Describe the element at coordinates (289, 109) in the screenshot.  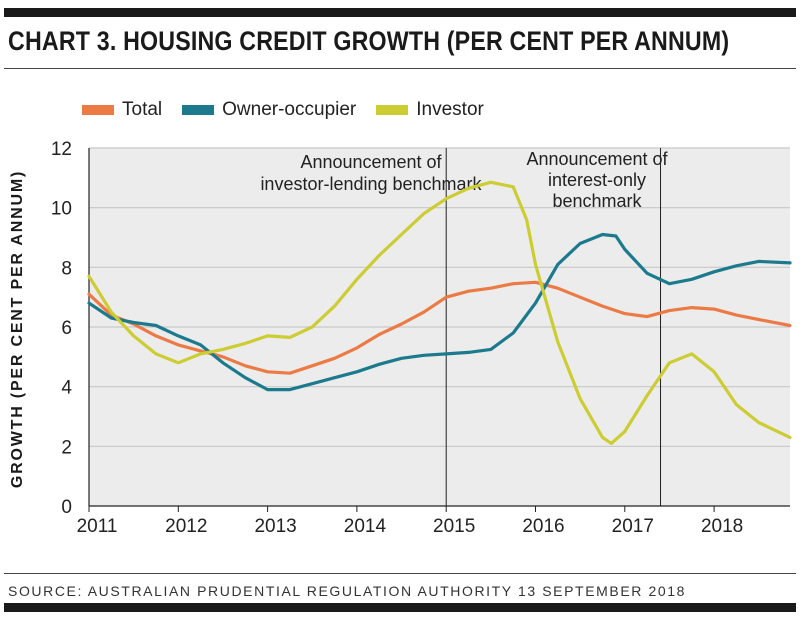
I see `legend-label-owner-occupier: Owner-occupier` at that location.